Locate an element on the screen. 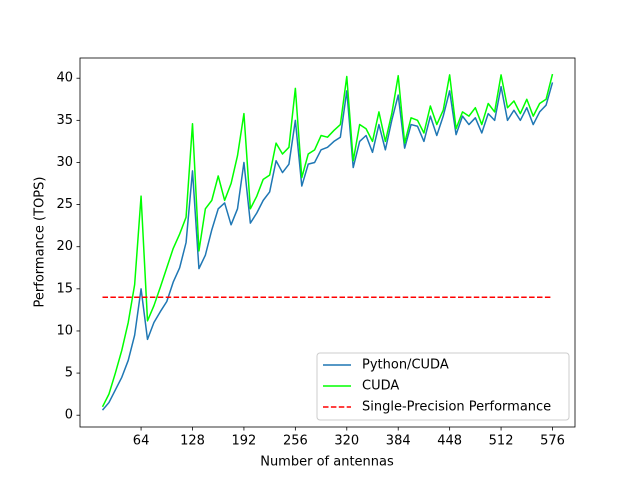  legend-label: CUDA is located at coordinates (380, 386).